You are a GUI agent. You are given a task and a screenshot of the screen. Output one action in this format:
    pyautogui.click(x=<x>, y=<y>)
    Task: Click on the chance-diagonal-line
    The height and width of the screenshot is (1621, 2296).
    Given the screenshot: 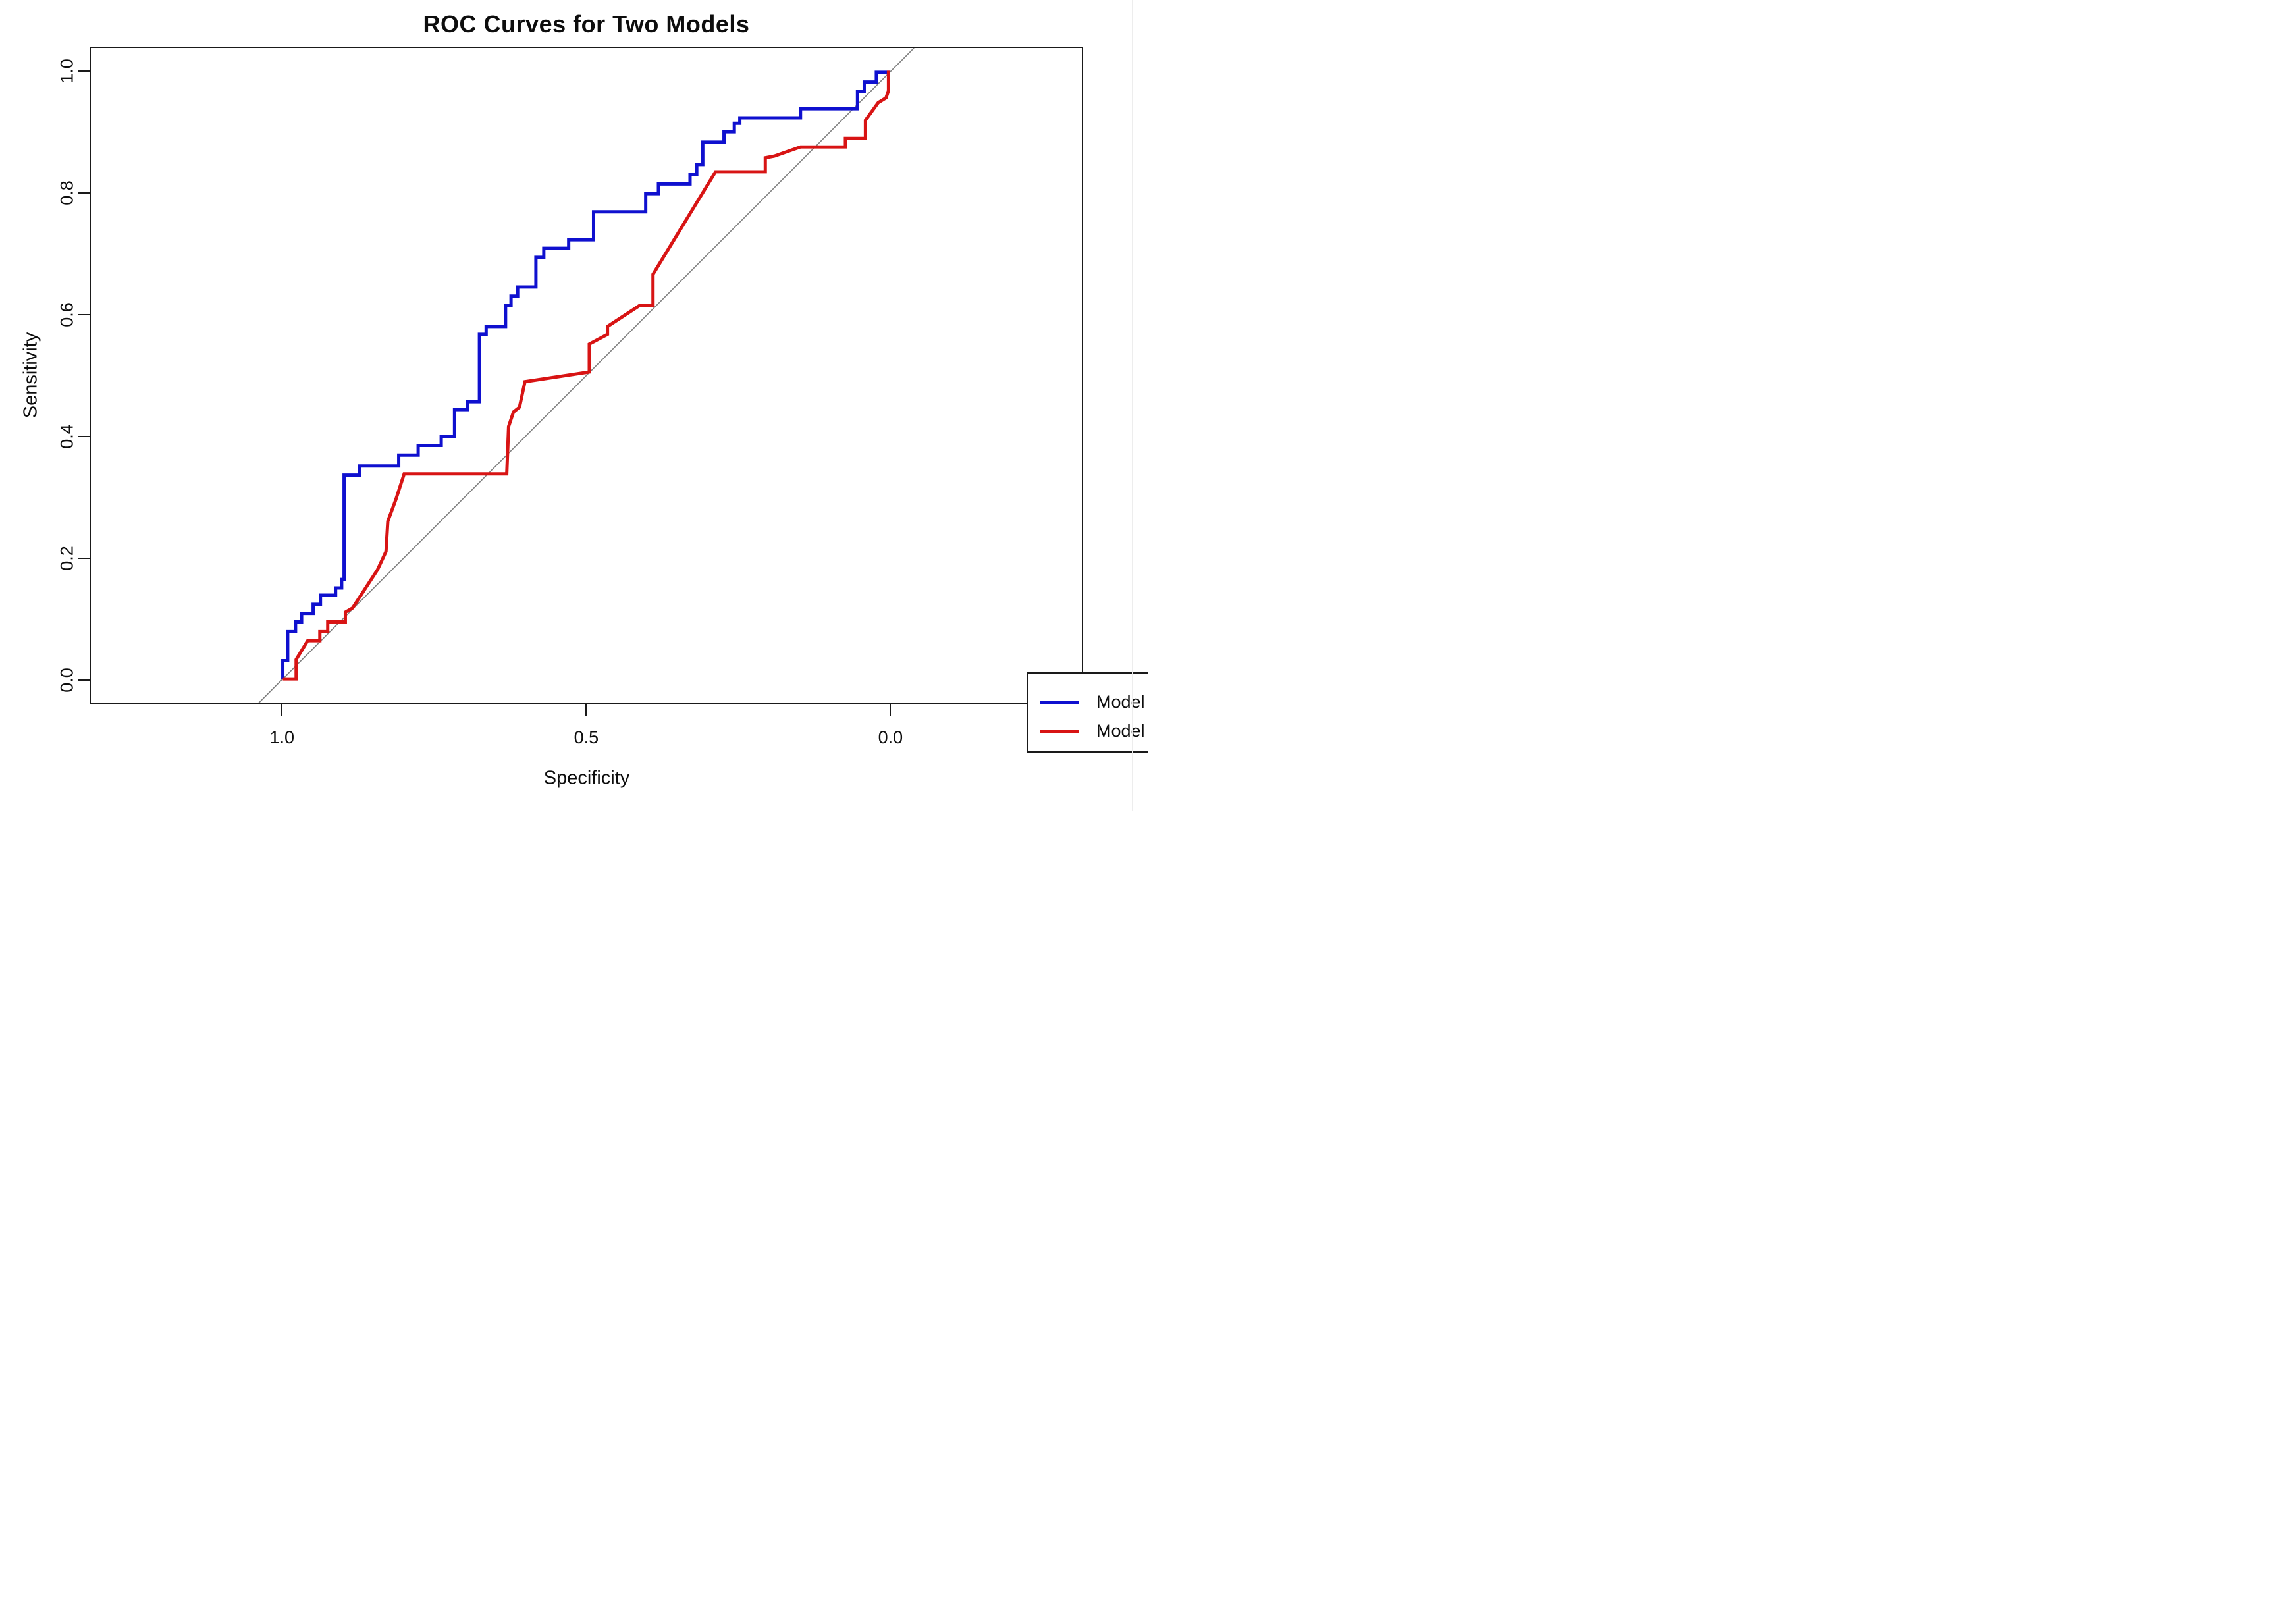 What is the action you would take?
    pyautogui.click(x=586, y=376)
    